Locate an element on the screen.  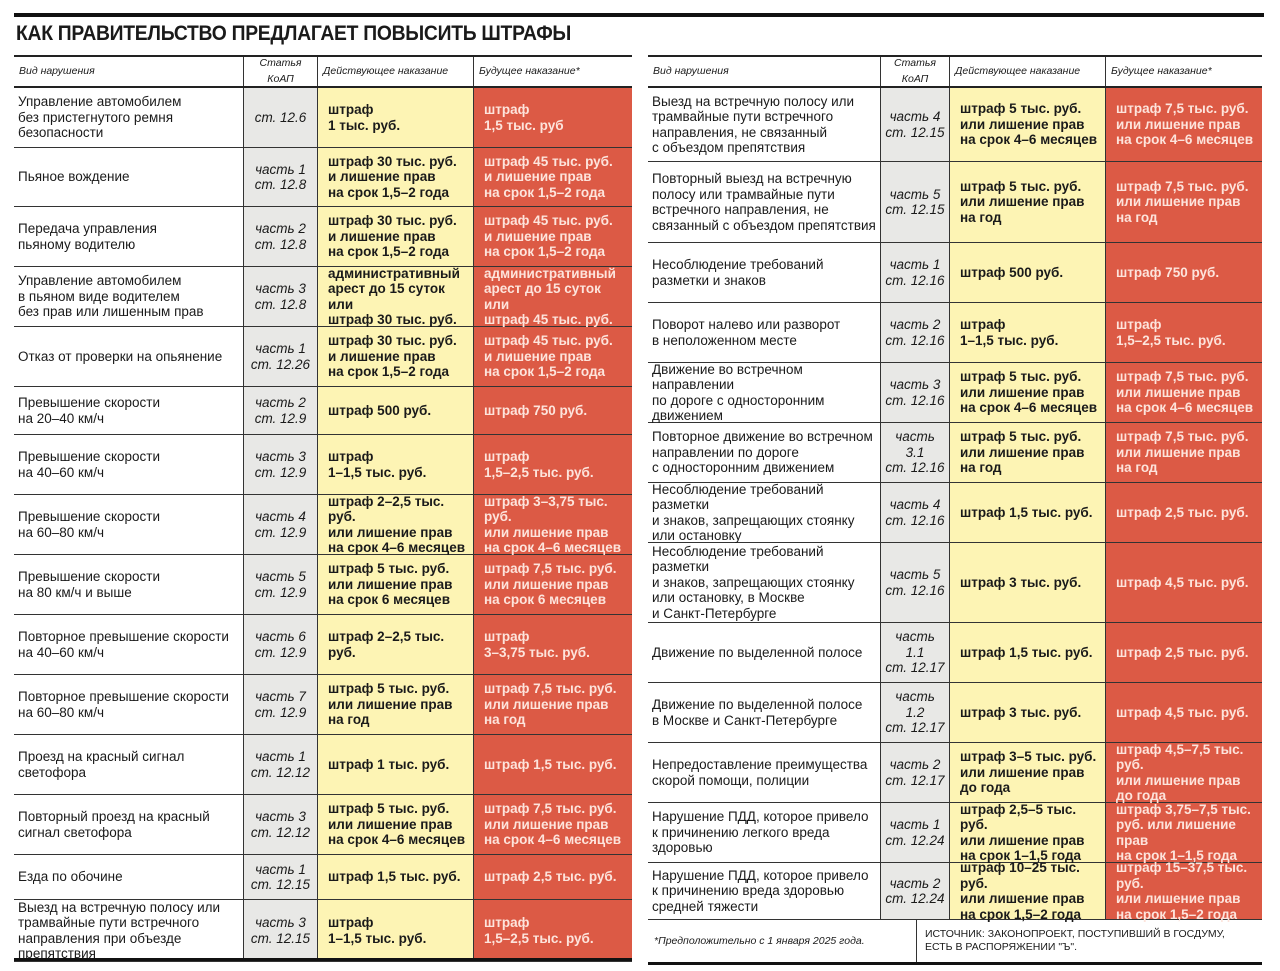
article-cell: часть 5 ст. 12.16 is located at coordinates (915, 582).